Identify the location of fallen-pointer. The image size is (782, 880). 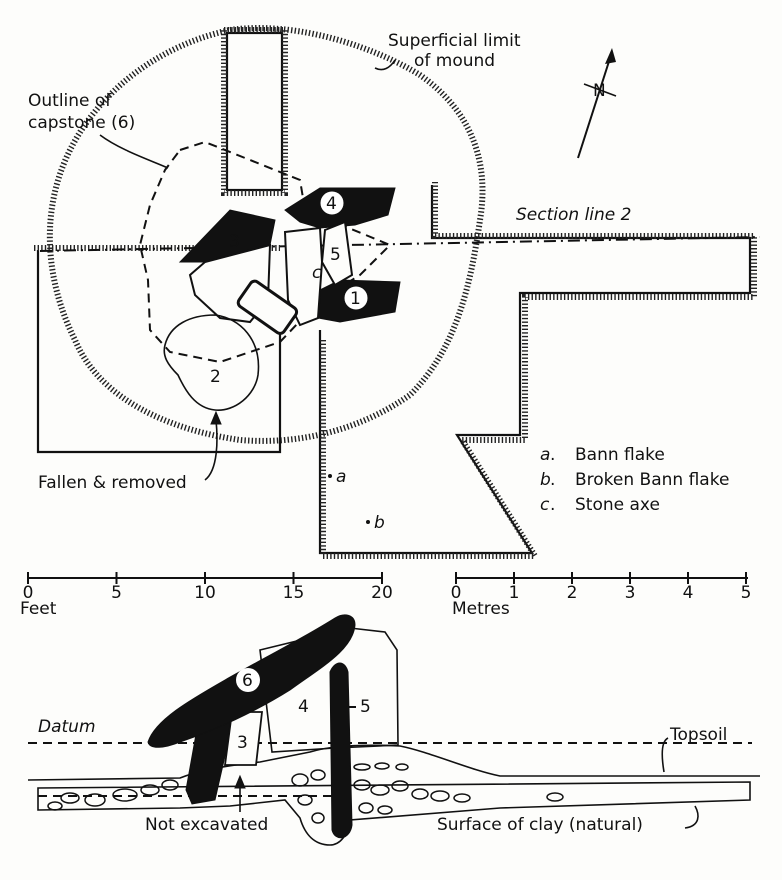
(211, 450).